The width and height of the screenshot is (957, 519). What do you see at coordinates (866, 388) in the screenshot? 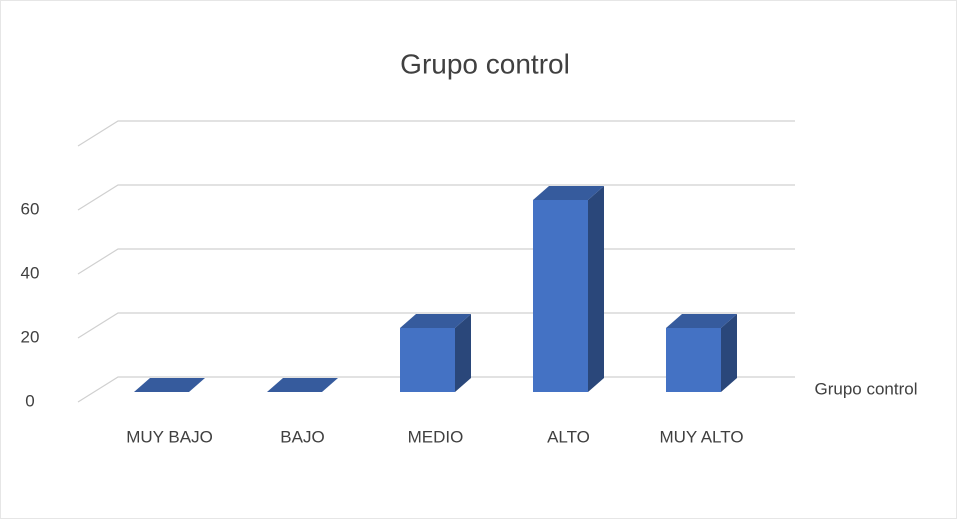
I see `legend-label: Grupo control` at bounding box center [866, 388].